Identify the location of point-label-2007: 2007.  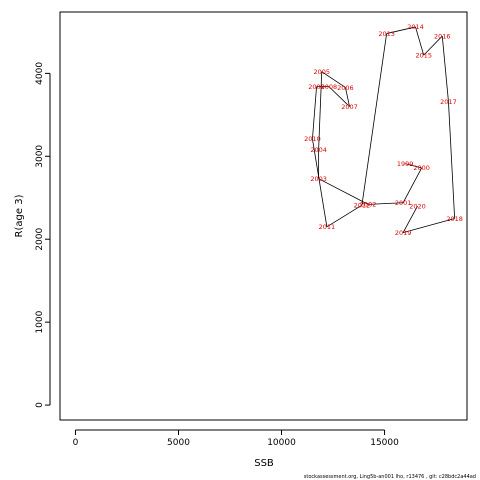
(349, 107).